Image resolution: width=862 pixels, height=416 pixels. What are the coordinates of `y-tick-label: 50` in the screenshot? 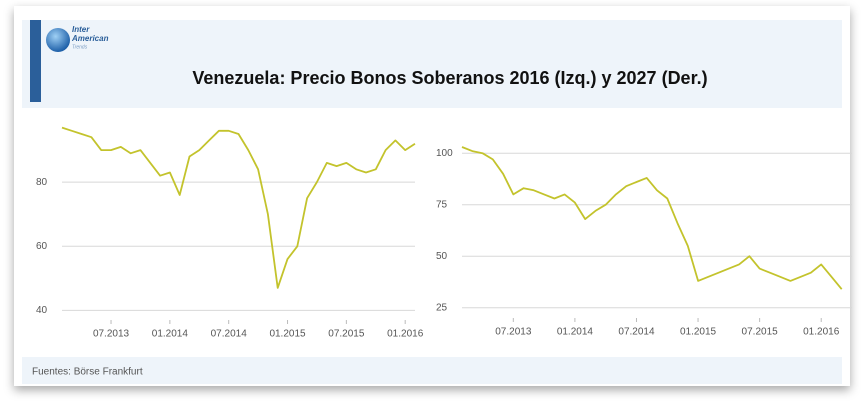 It's located at (442, 256).